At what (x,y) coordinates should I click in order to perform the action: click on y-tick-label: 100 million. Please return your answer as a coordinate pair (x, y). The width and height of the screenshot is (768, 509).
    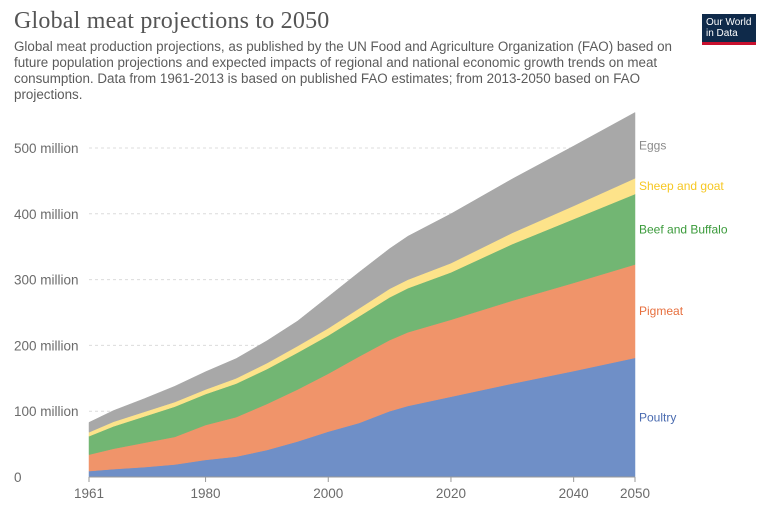
    Looking at the image, I should click on (46, 411).